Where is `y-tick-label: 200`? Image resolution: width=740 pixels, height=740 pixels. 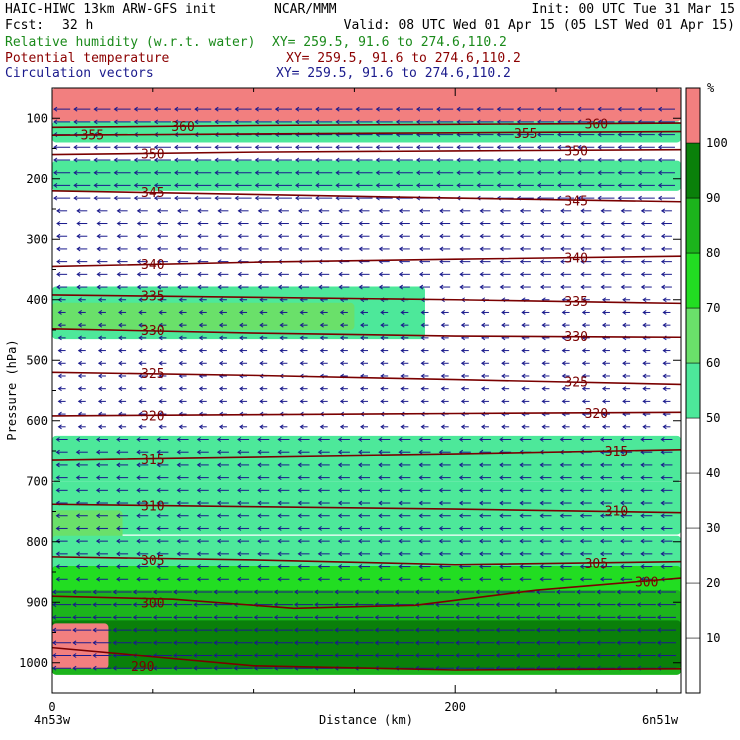 y-tick-label: 200 is located at coordinates (37, 179).